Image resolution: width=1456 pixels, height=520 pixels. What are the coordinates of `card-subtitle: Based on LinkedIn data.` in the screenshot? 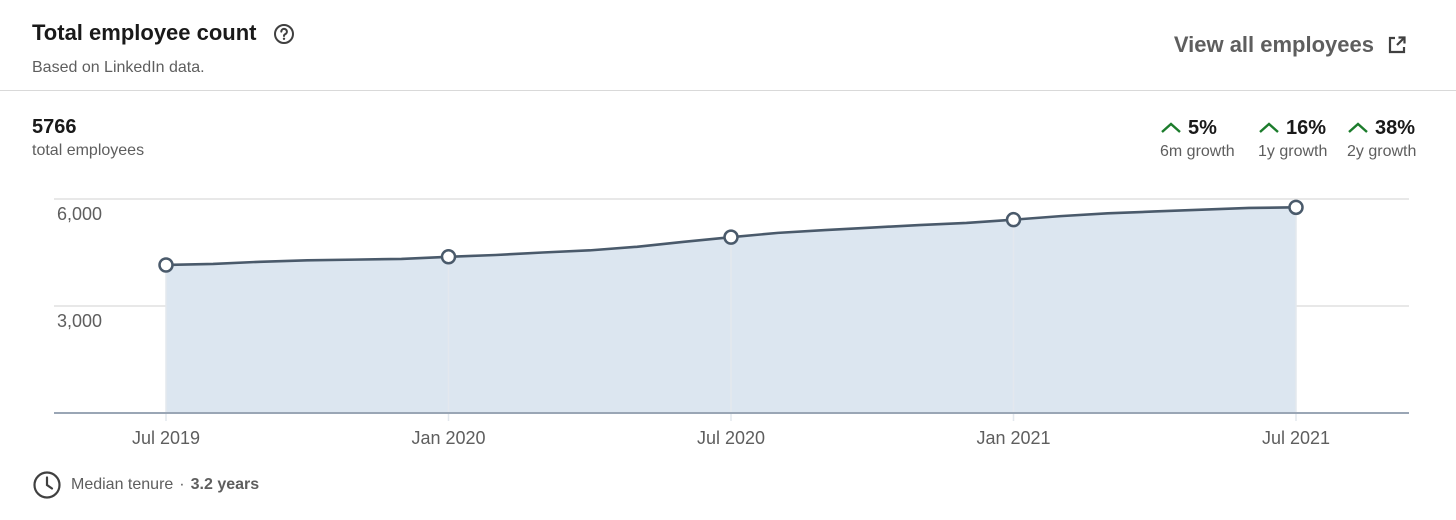 It's located at (118, 67).